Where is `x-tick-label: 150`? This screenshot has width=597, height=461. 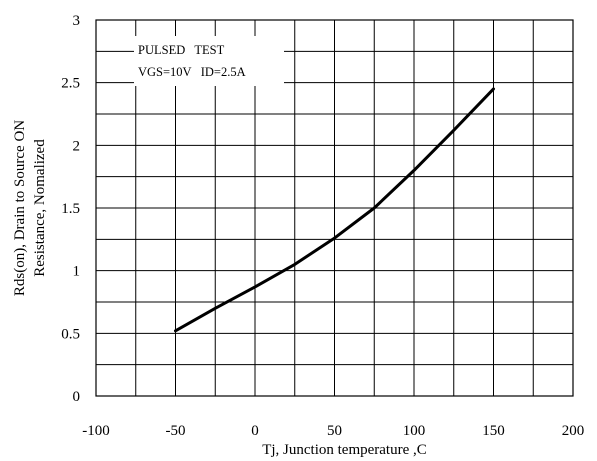
x-tick-label: 150 is located at coordinates (493, 431).